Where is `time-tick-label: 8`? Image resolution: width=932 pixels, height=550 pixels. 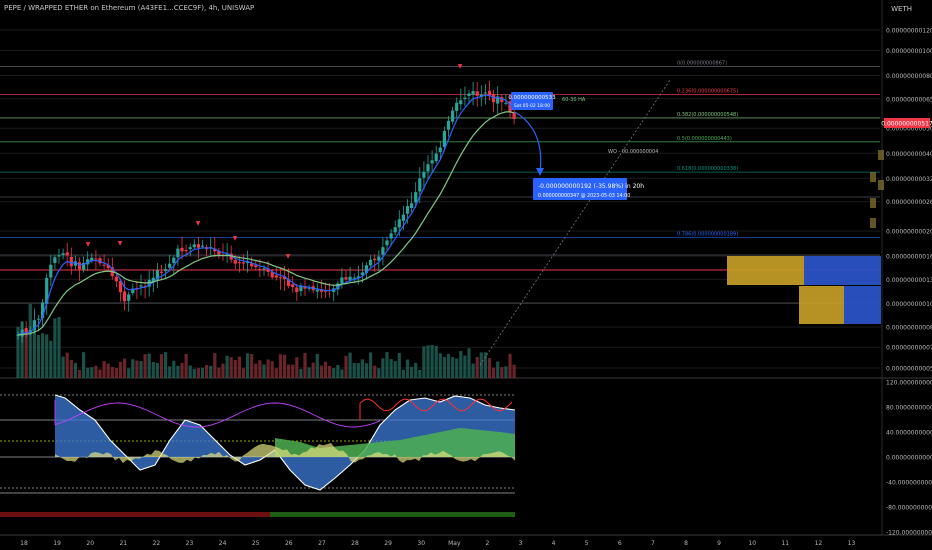
time-tick-label: 8 is located at coordinates (686, 543).